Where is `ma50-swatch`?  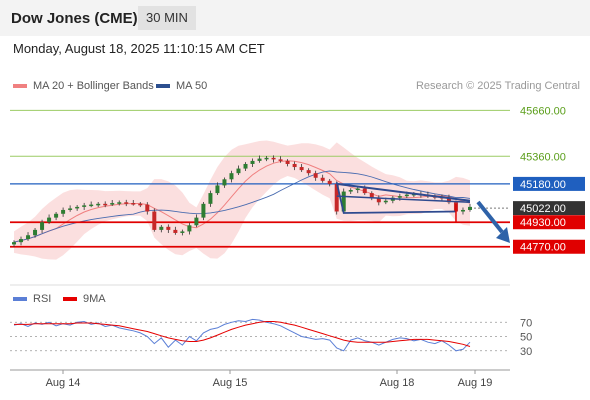
ma50-swatch is located at coordinates (163, 86).